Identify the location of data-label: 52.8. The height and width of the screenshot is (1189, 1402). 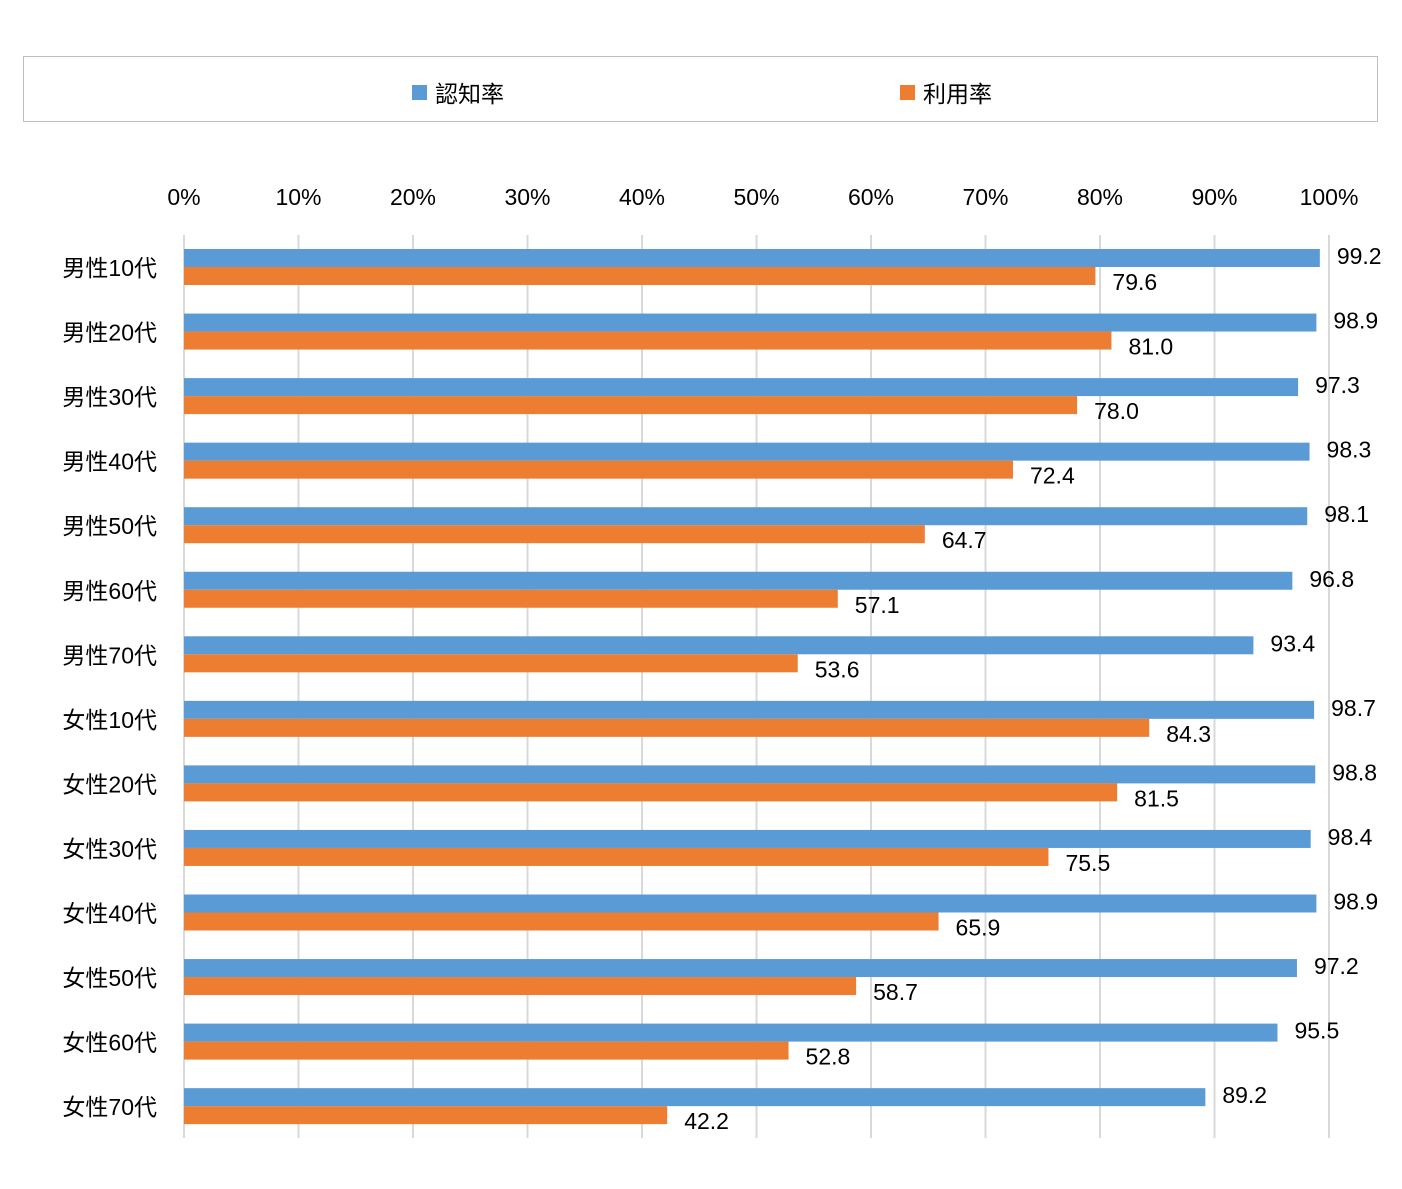
(828, 1057).